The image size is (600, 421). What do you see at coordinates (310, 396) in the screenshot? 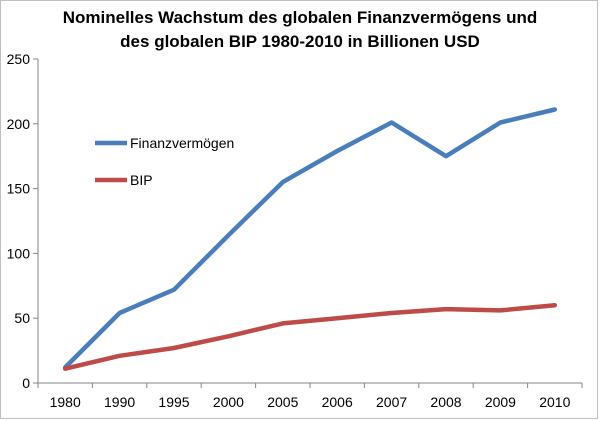
I see `x-axis-ticks: 1980 1990 1995 2000 2005 2006 2007 2008 2009 2010` at bounding box center [310, 396].